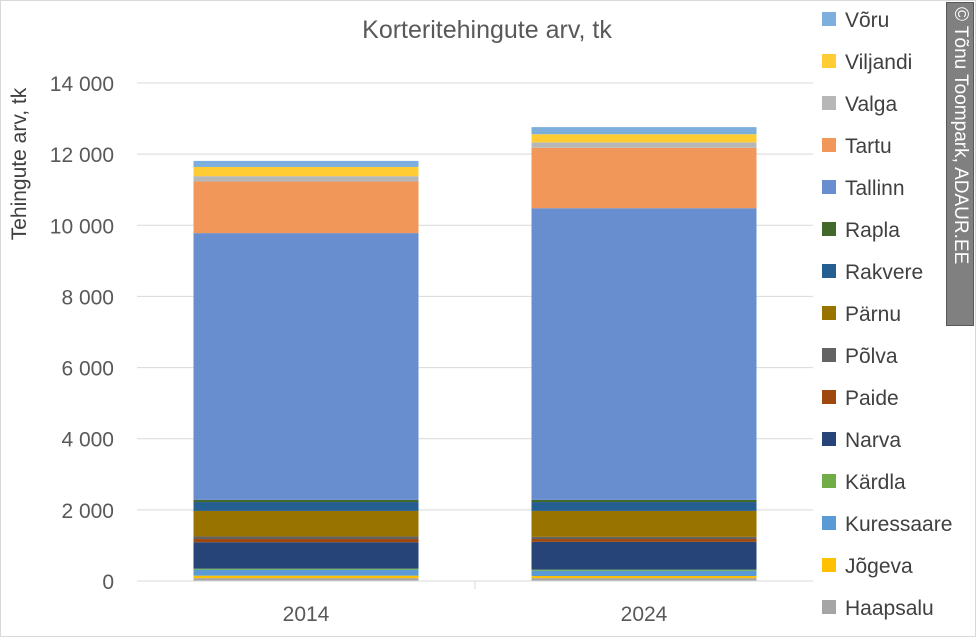 The width and height of the screenshot is (976, 637). I want to click on bar-segment-tartu-2014, so click(306, 207).